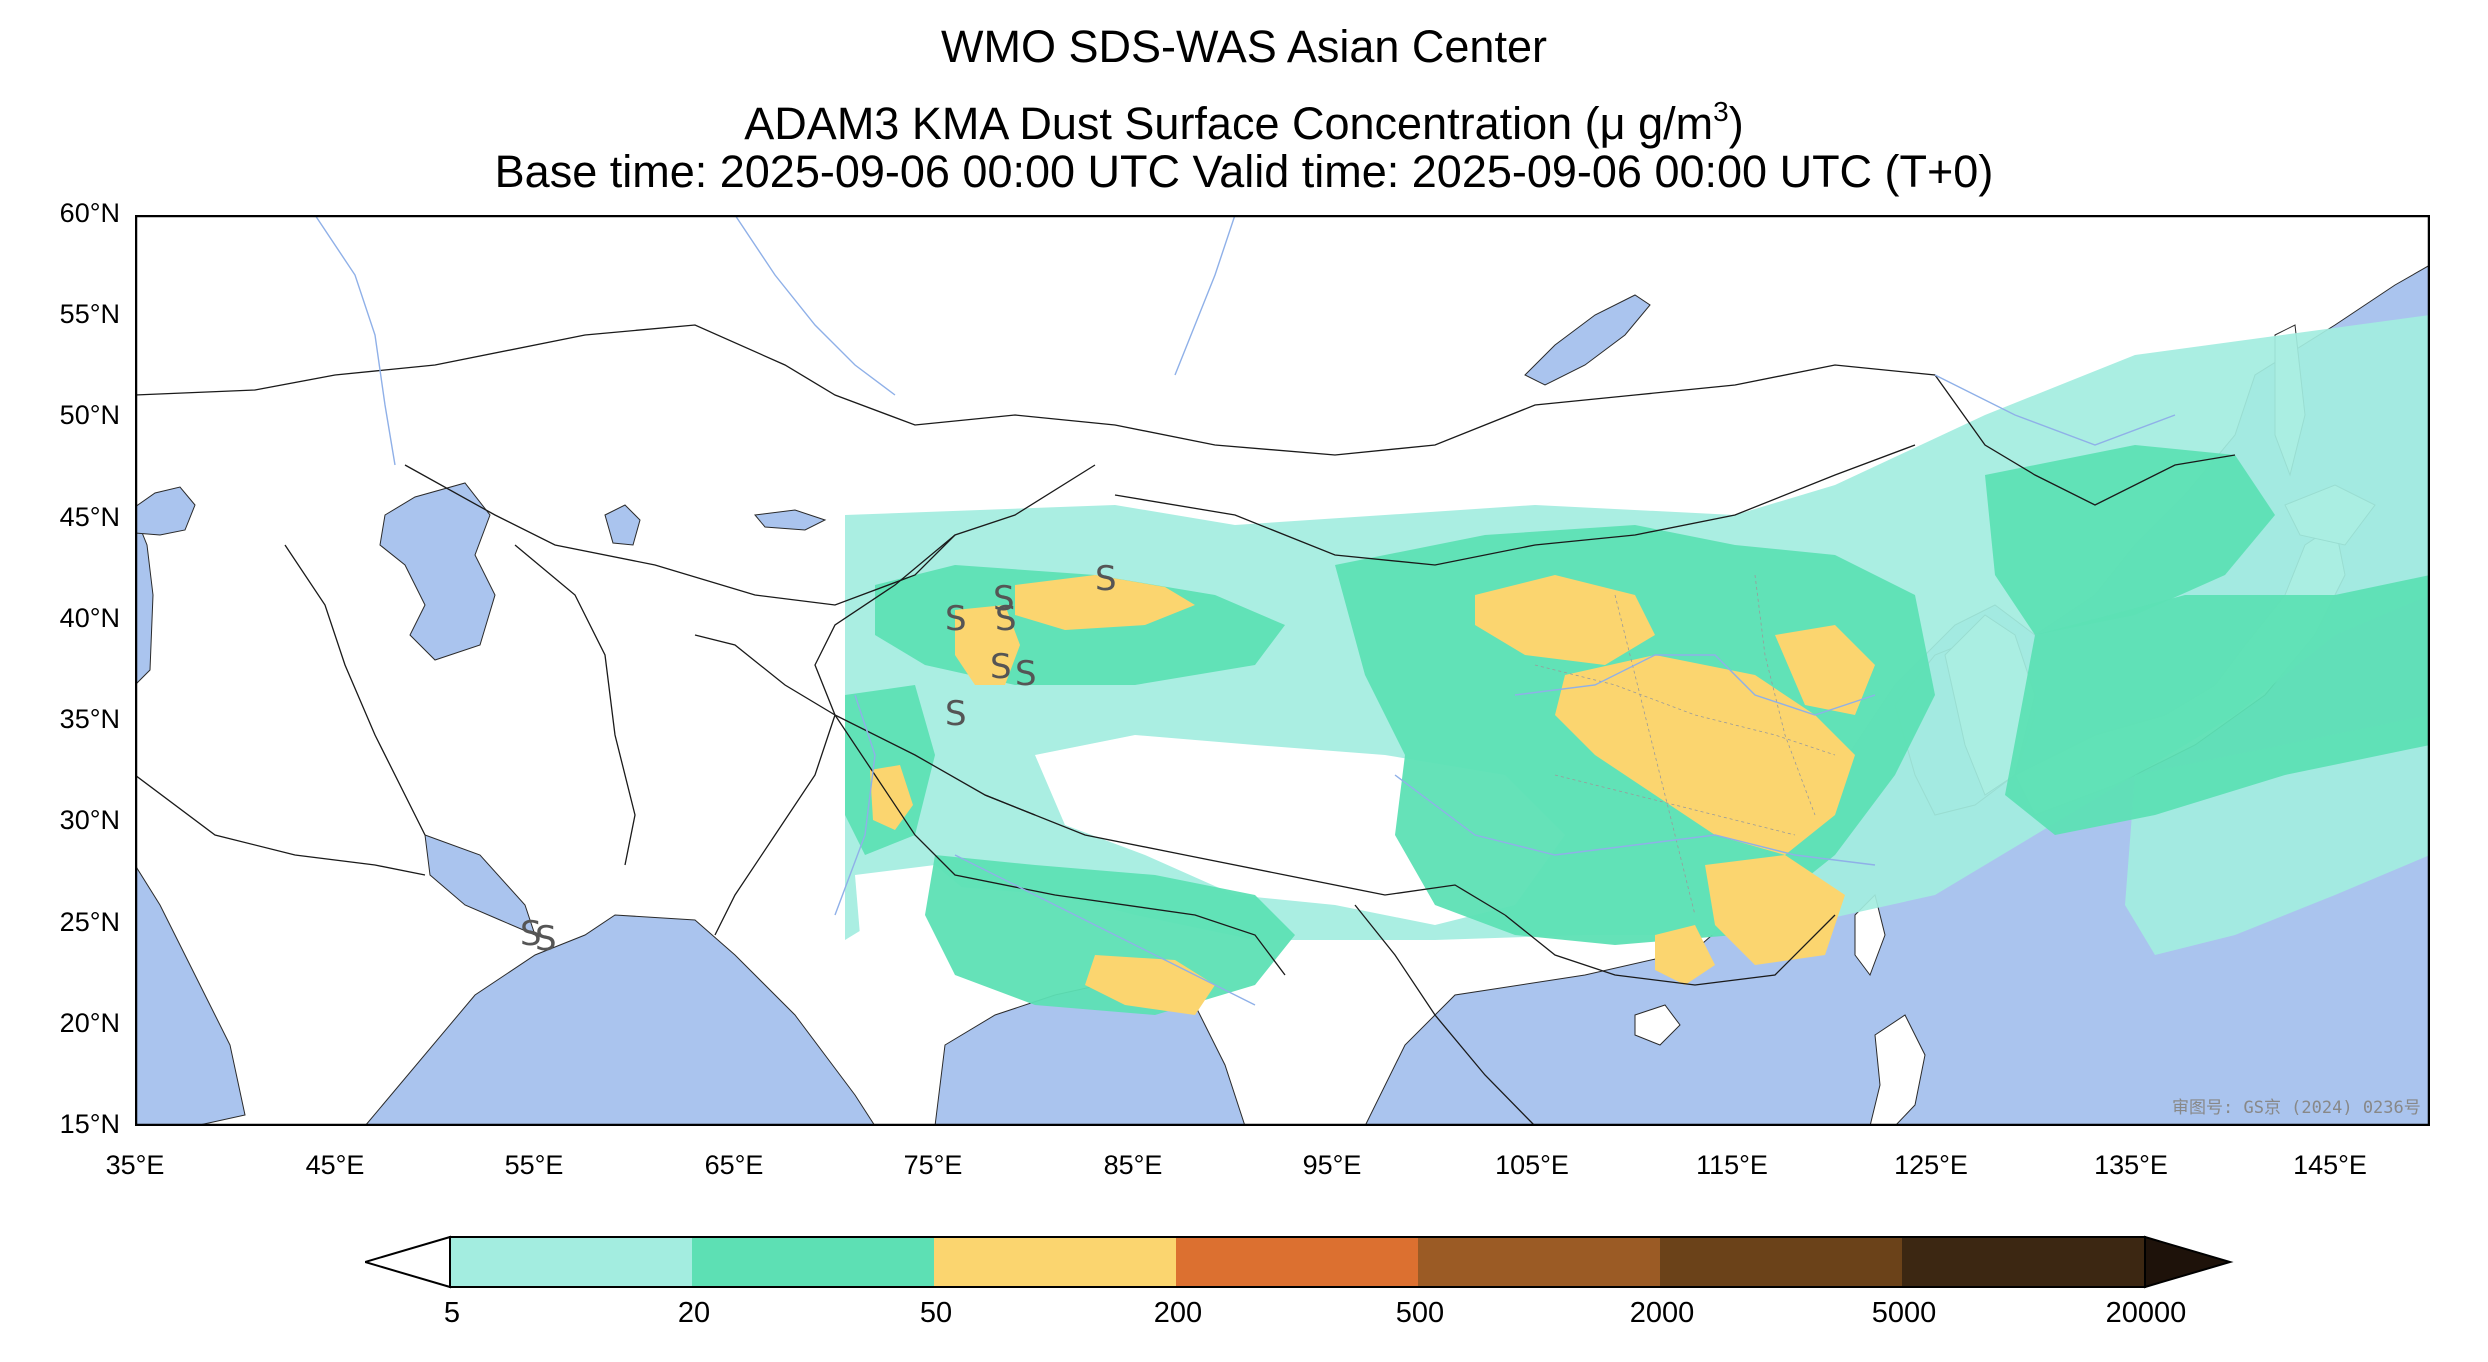  I want to click on title-unit: μ g/m, so click(1656, 123).